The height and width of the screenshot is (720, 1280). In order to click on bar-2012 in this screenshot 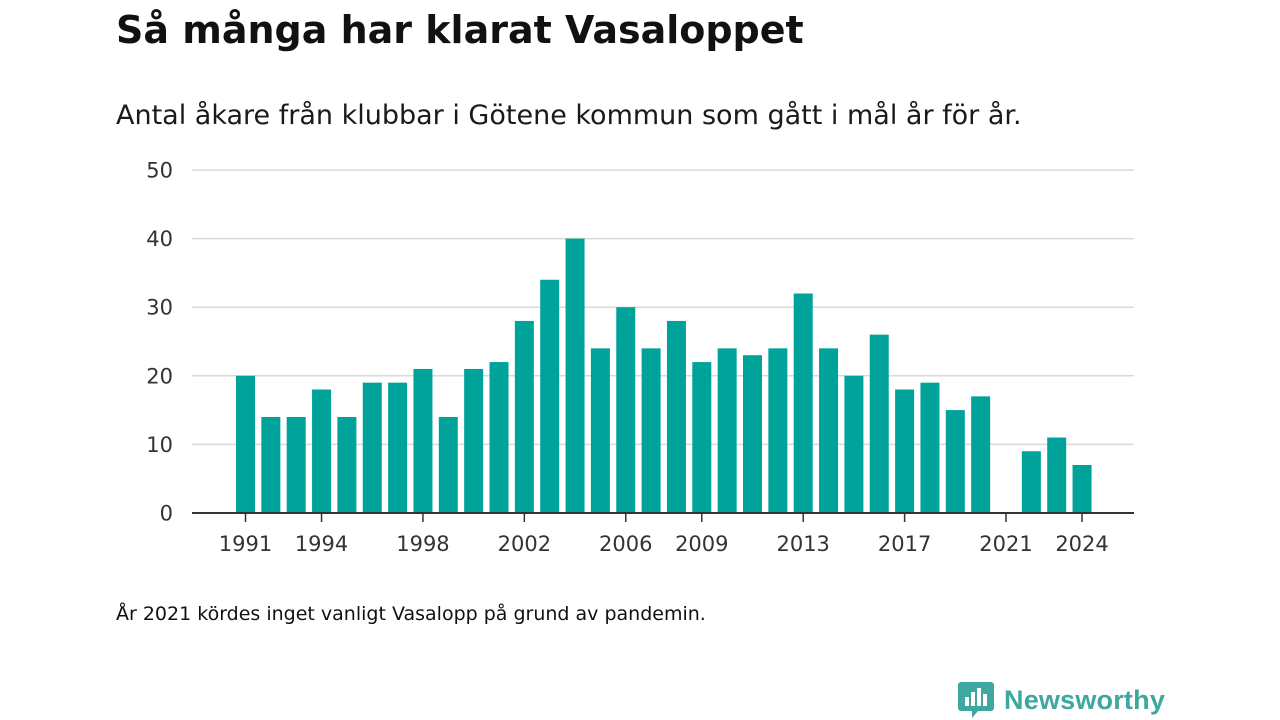, I will do `click(778, 430)`.